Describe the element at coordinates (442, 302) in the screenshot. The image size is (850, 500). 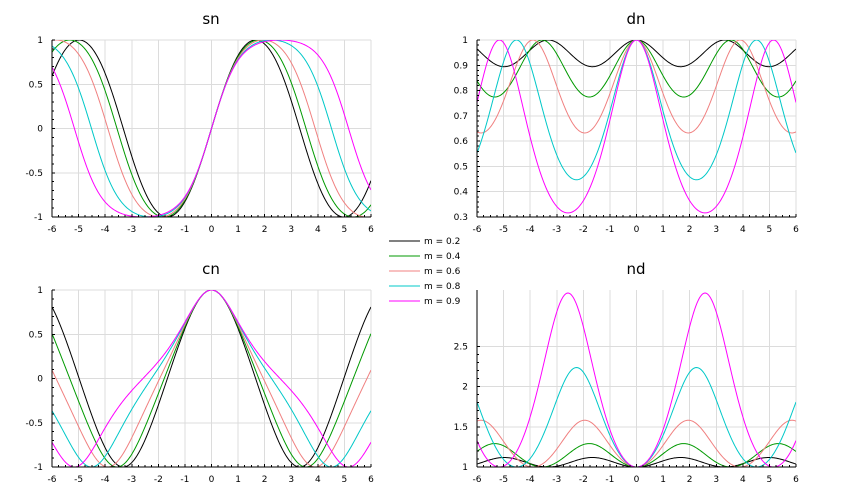
I see `legend-label: m = 0.9` at that location.